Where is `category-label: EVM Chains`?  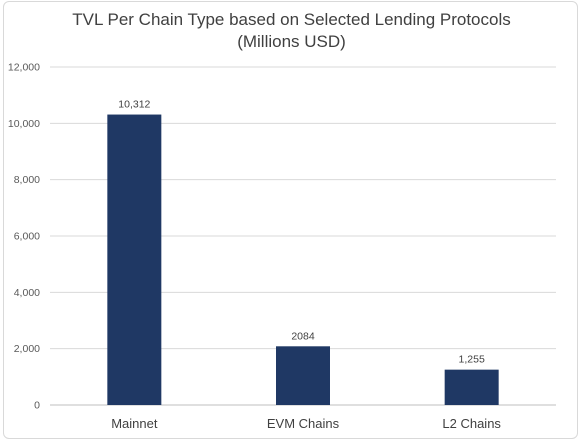
category-label: EVM Chains is located at coordinates (303, 423).